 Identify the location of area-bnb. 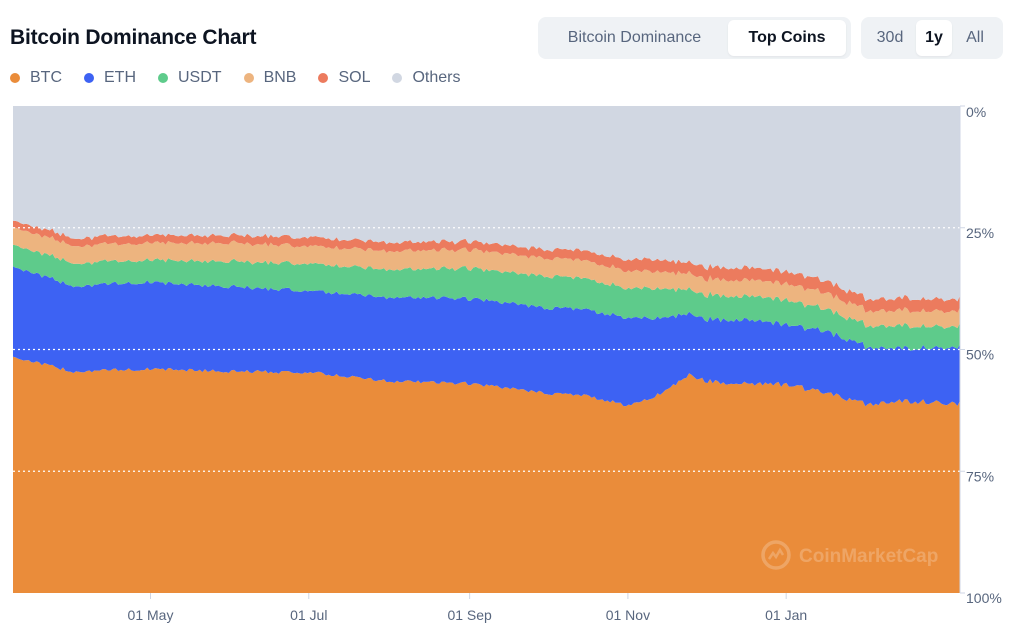
(486, 278).